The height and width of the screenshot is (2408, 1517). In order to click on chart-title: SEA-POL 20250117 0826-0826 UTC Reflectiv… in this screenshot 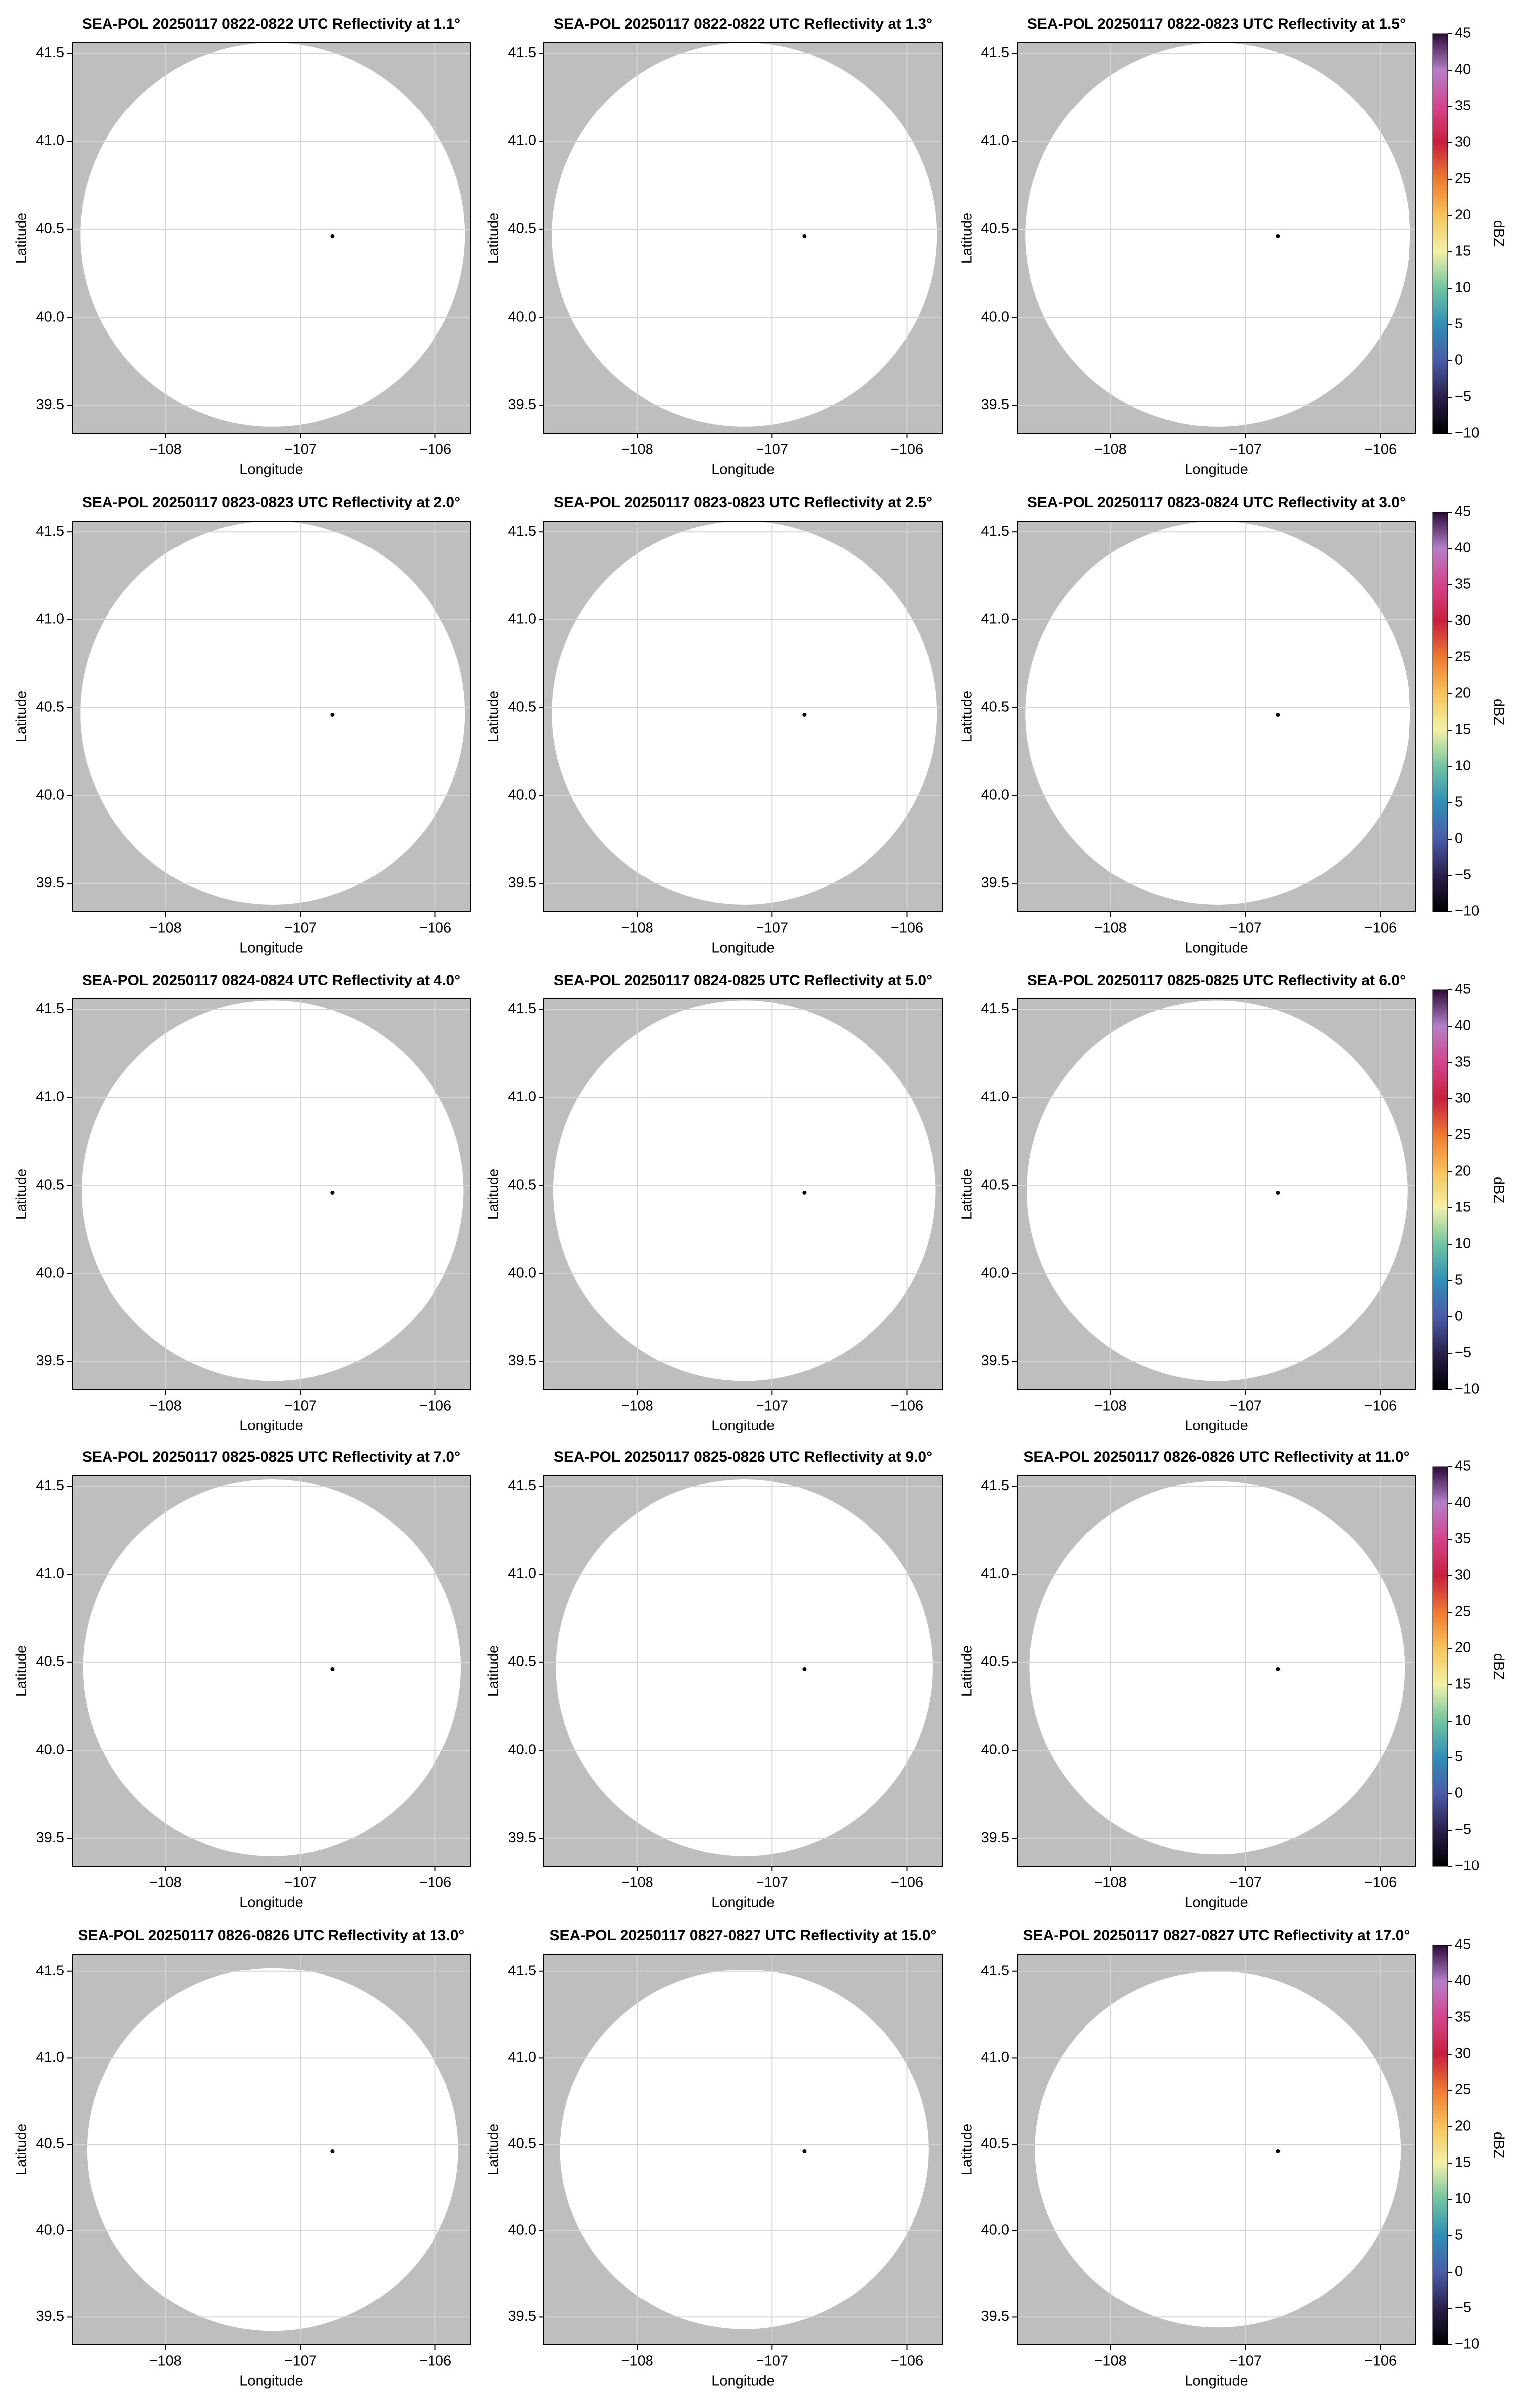, I will do `click(1216, 1457)`.